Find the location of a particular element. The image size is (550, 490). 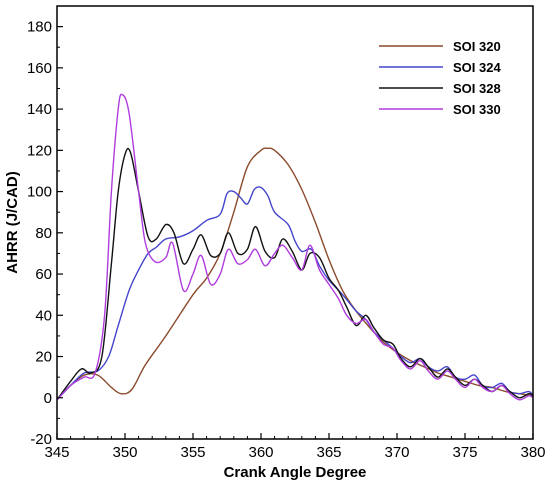

x-tick-label: 360 is located at coordinates (260, 452).